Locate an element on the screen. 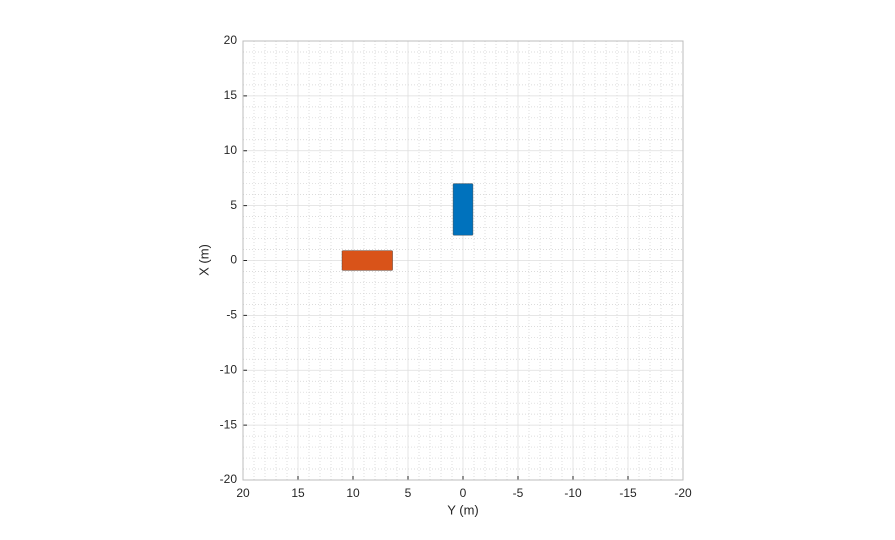 This screenshot has height=540, width=895. x-tick-label: -10 is located at coordinates (573, 493).